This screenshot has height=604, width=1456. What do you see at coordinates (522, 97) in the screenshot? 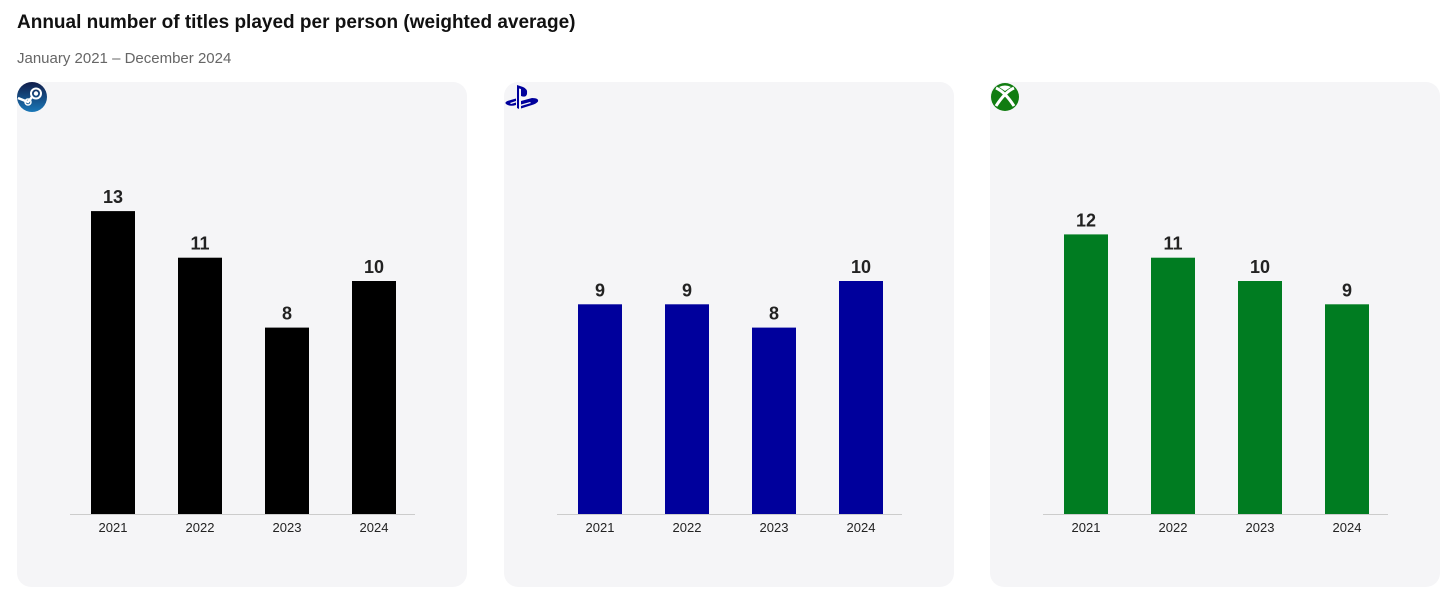
I see `playstation-icon` at bounding box center [522, 97].